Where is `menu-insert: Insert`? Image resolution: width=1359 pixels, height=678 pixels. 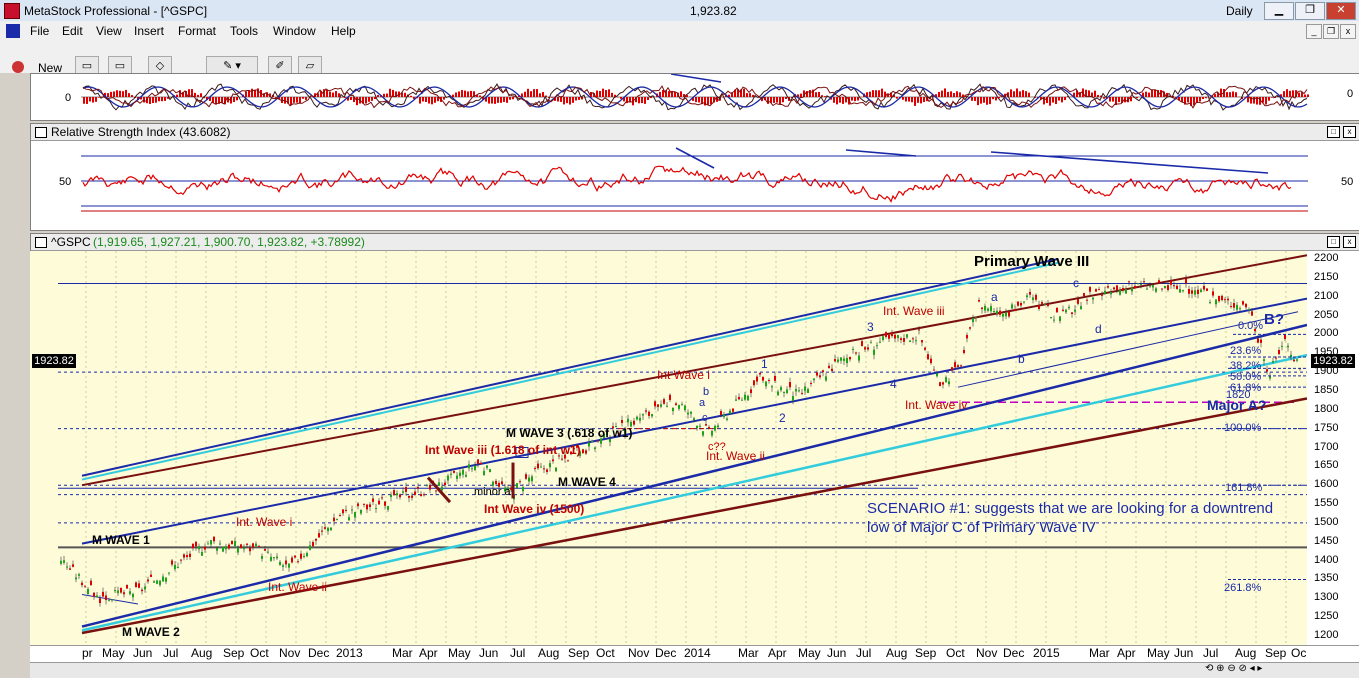
menu-insert: Insert is located at coordinates (149, 31).